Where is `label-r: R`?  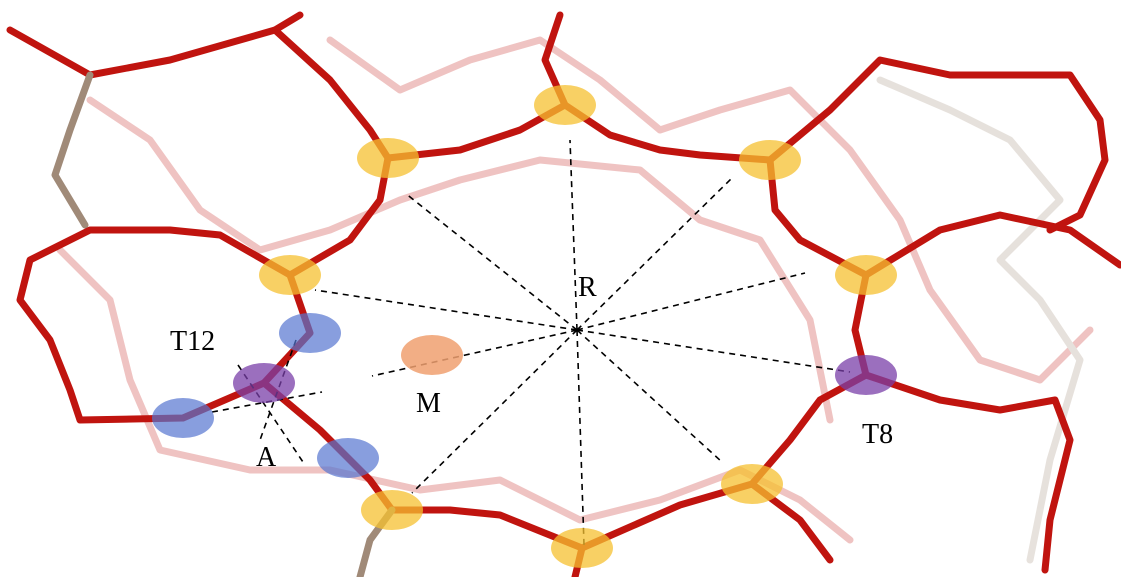 label-r: R is located at coordinates (587, 287).